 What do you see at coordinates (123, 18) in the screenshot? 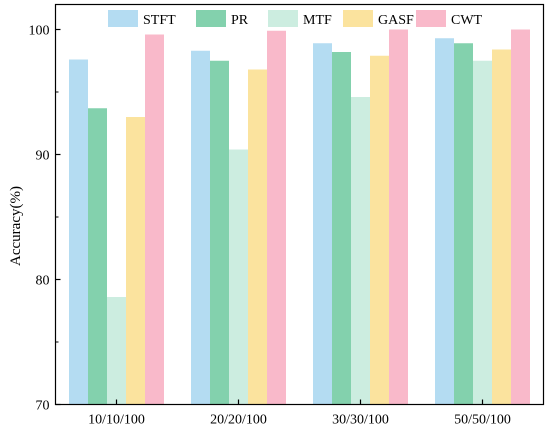
I see `legend-swatch-stft` at bounding box center [123, 18].